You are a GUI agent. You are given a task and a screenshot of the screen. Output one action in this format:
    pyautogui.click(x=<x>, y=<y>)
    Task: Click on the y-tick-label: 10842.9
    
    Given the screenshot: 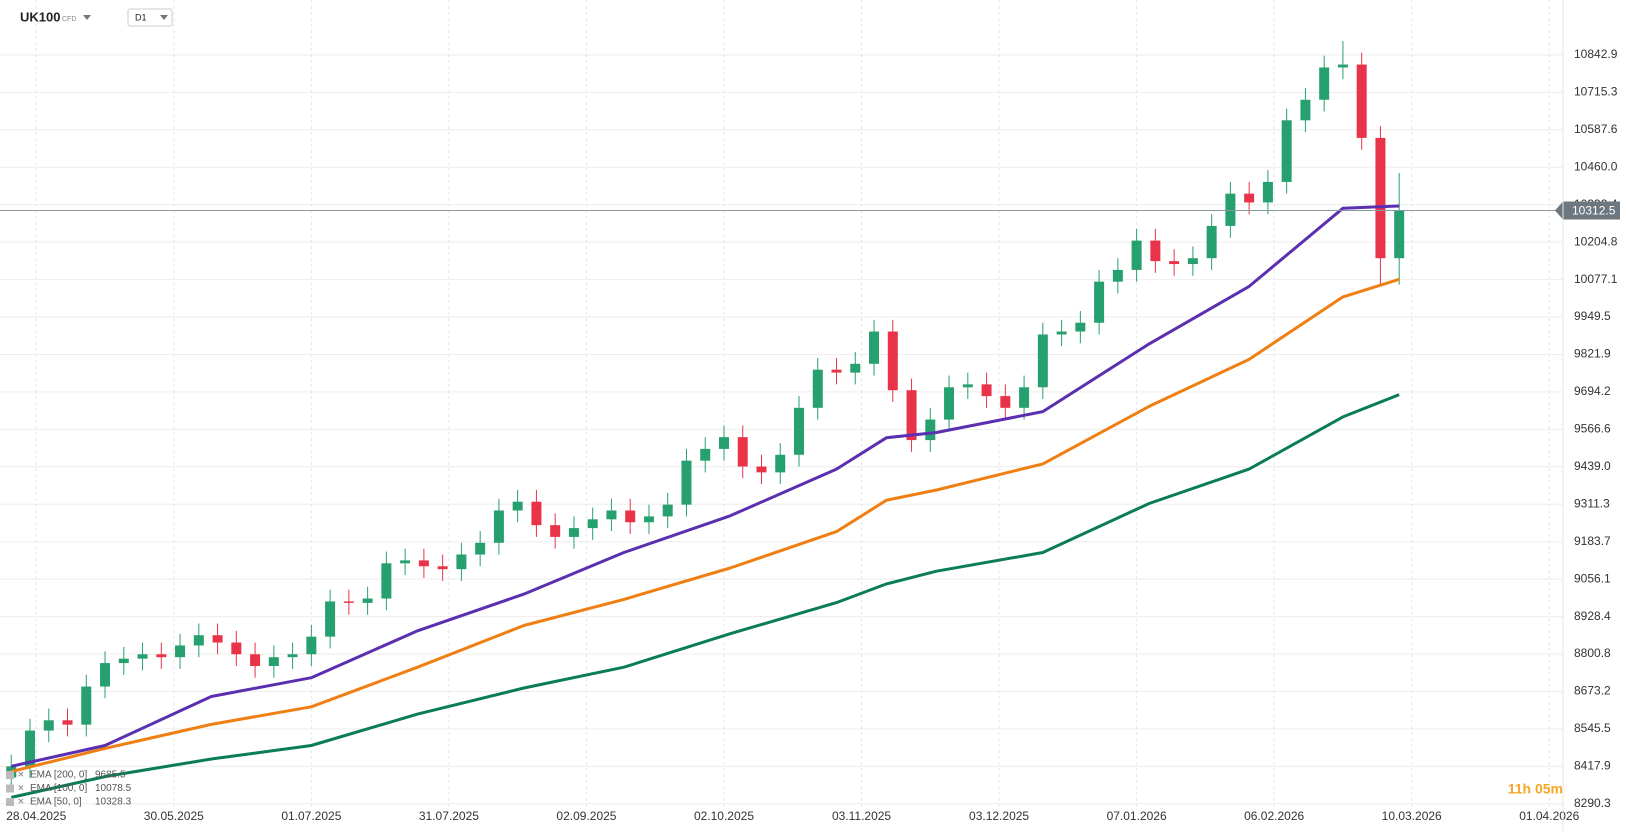 What is the action you would take?
    pyautogui.click(x=1596, y=54)
    